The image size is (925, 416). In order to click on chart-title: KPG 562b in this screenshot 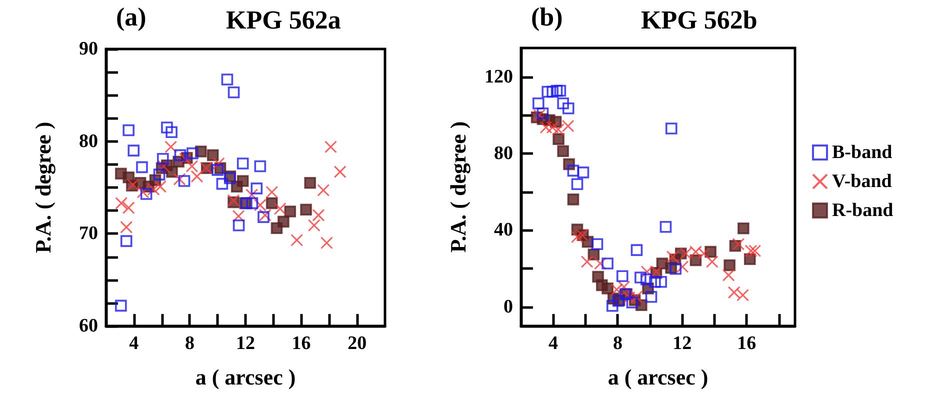, I will do `click(699, 20)`.